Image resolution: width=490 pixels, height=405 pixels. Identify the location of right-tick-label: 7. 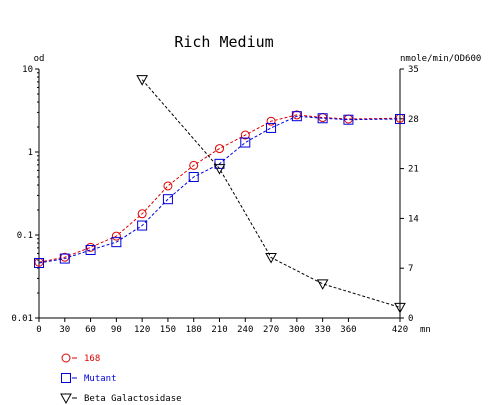
(410, 269).